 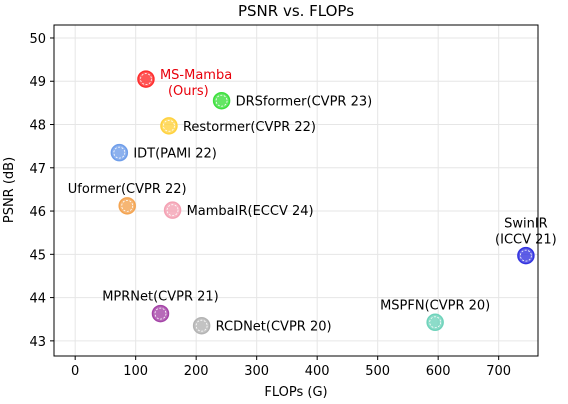 I want to click on point-label: MPRNet(CVPR 21), so click(x=160, y=297).